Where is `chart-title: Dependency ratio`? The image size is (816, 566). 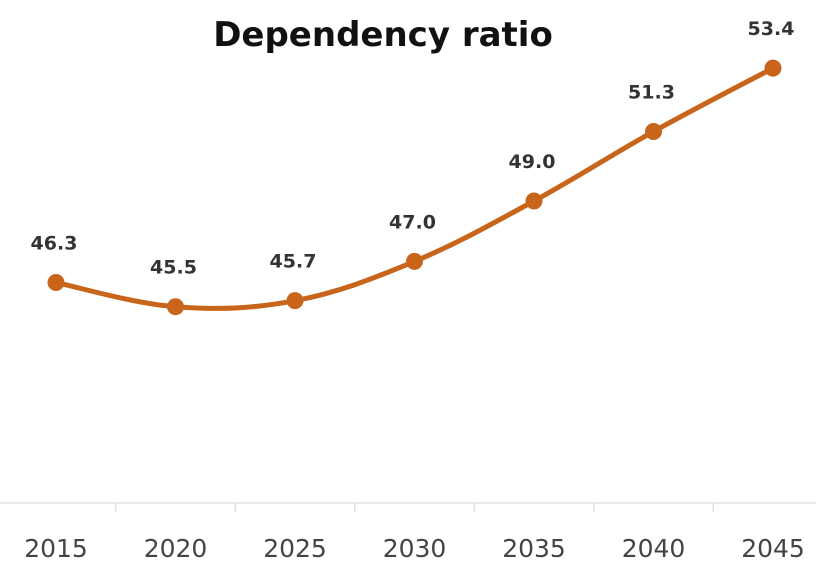
chart-title: Dependency ratio is located at coordinates (383, 35).